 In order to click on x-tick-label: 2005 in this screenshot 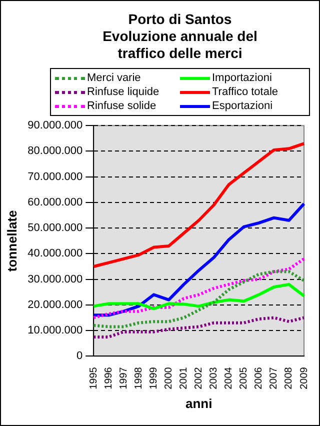, I will do `click(244, 378)`.